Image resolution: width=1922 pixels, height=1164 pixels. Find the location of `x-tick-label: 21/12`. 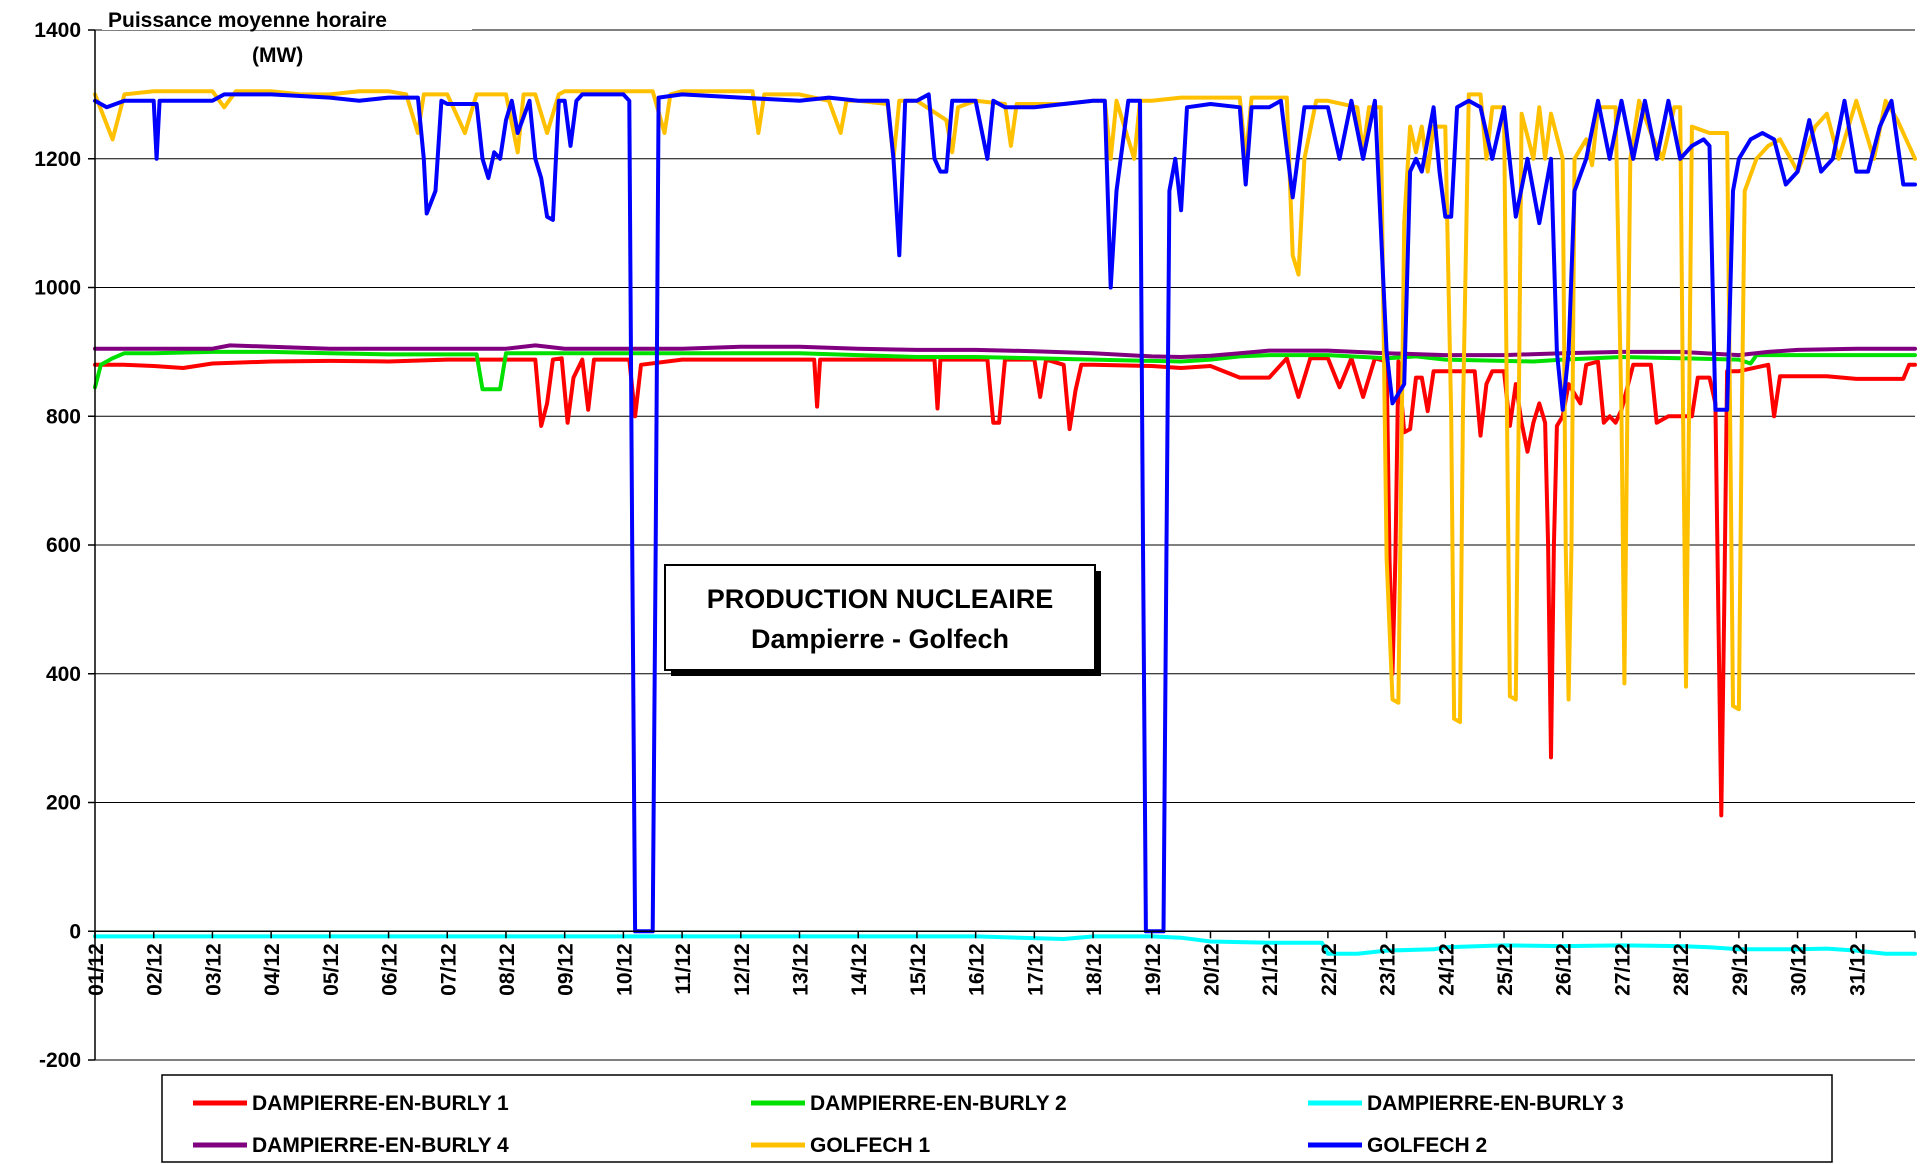

x-tick-label: 21/12 is located at coordinates (1270, 969).